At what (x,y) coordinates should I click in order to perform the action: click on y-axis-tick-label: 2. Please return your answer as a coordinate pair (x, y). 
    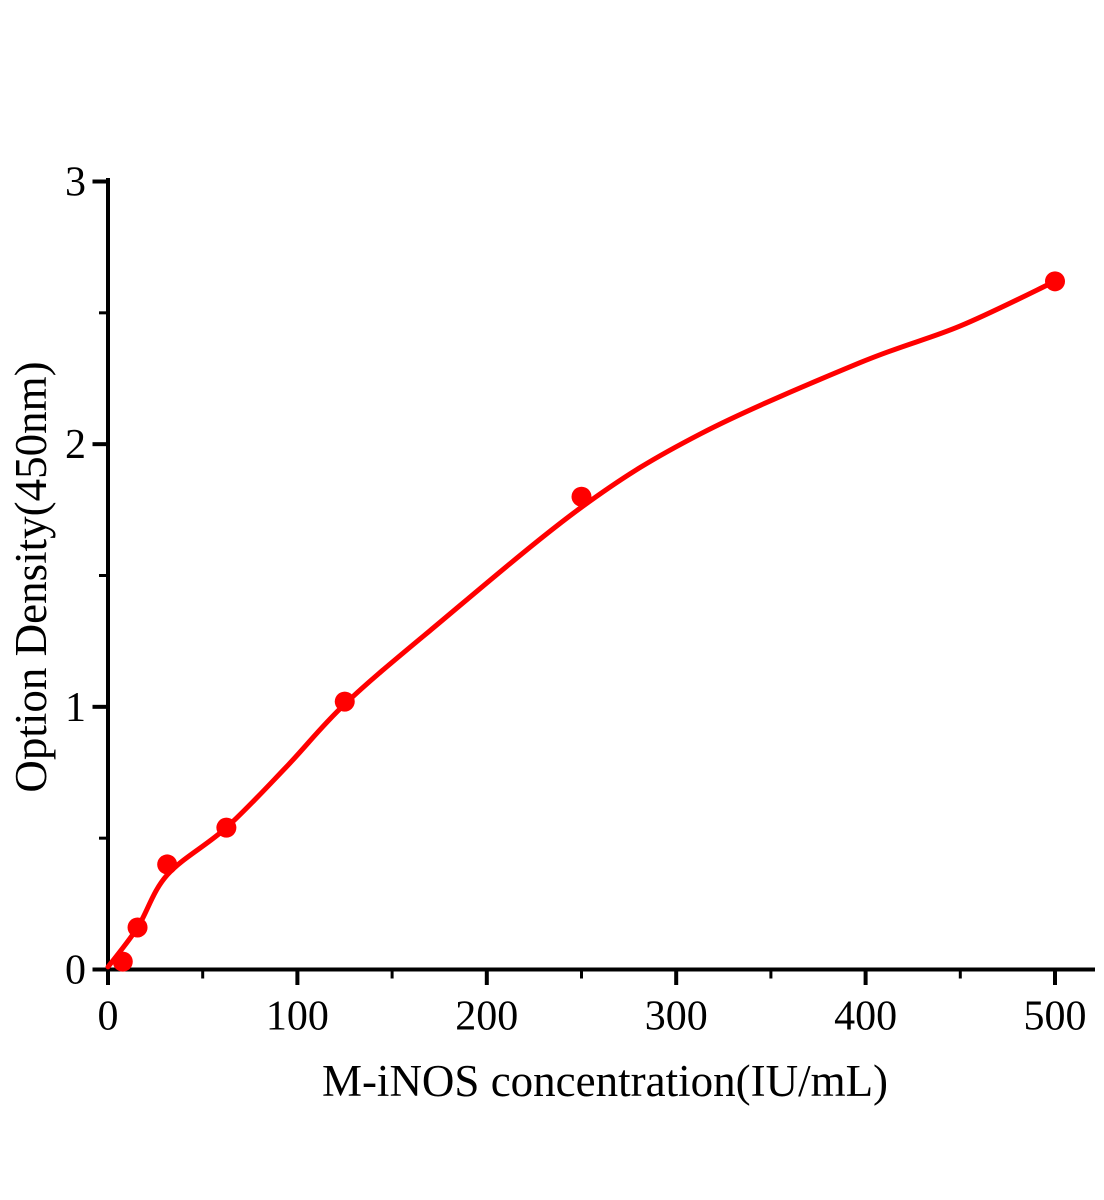
    Looking at the image, I should click on (75, 445).